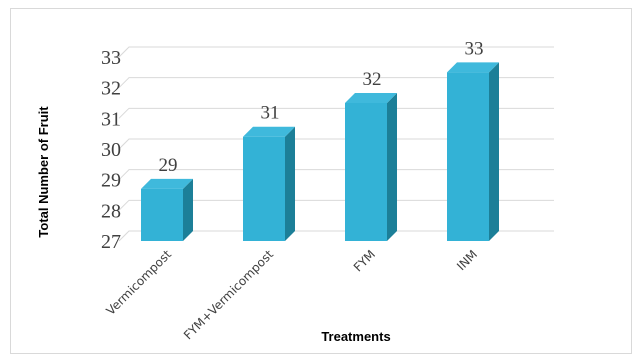  Describe the element at coordinates (111, 58) in the screenshot. I see `y-tick-label: 33` at that location.